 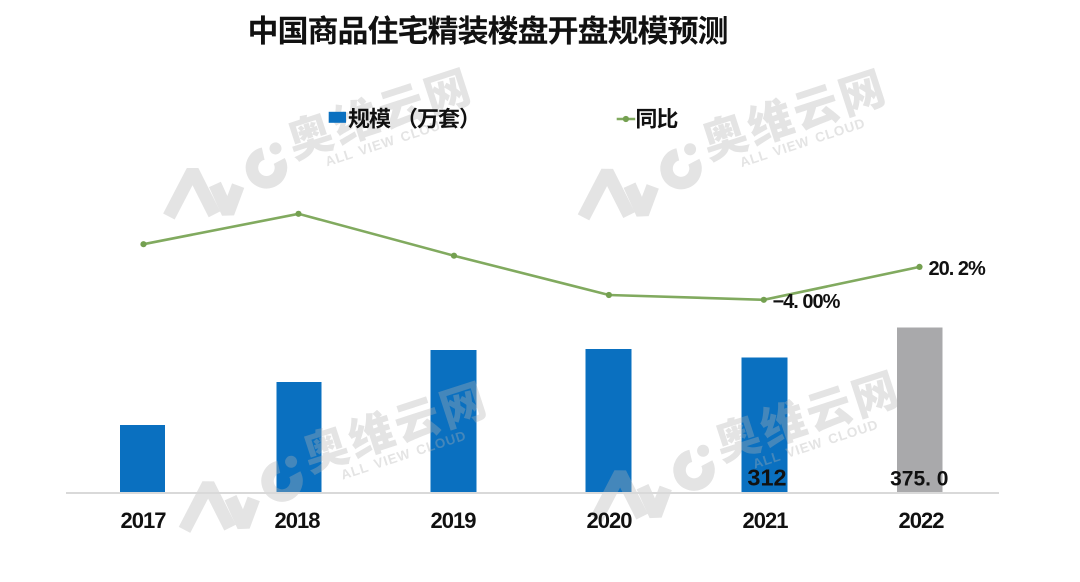 I want to click on svg-text: −4. 00%, so click(x=807, y=302).